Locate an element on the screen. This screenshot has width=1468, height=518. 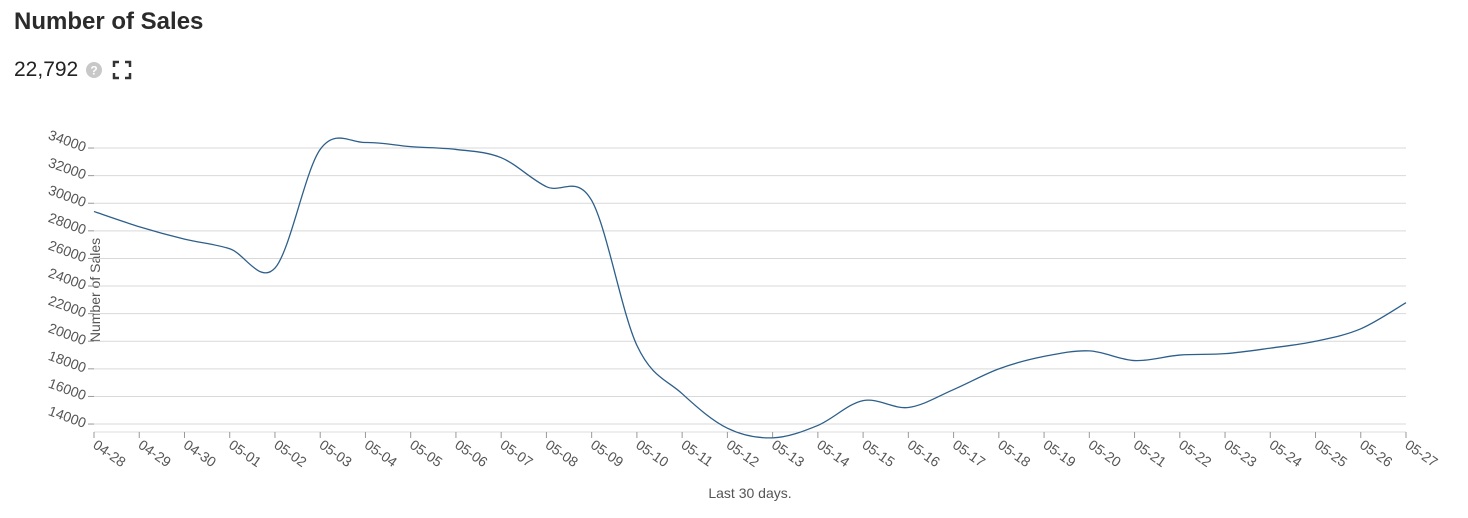
x-tick-label: 05-16 is located at coordinates (924, 453).